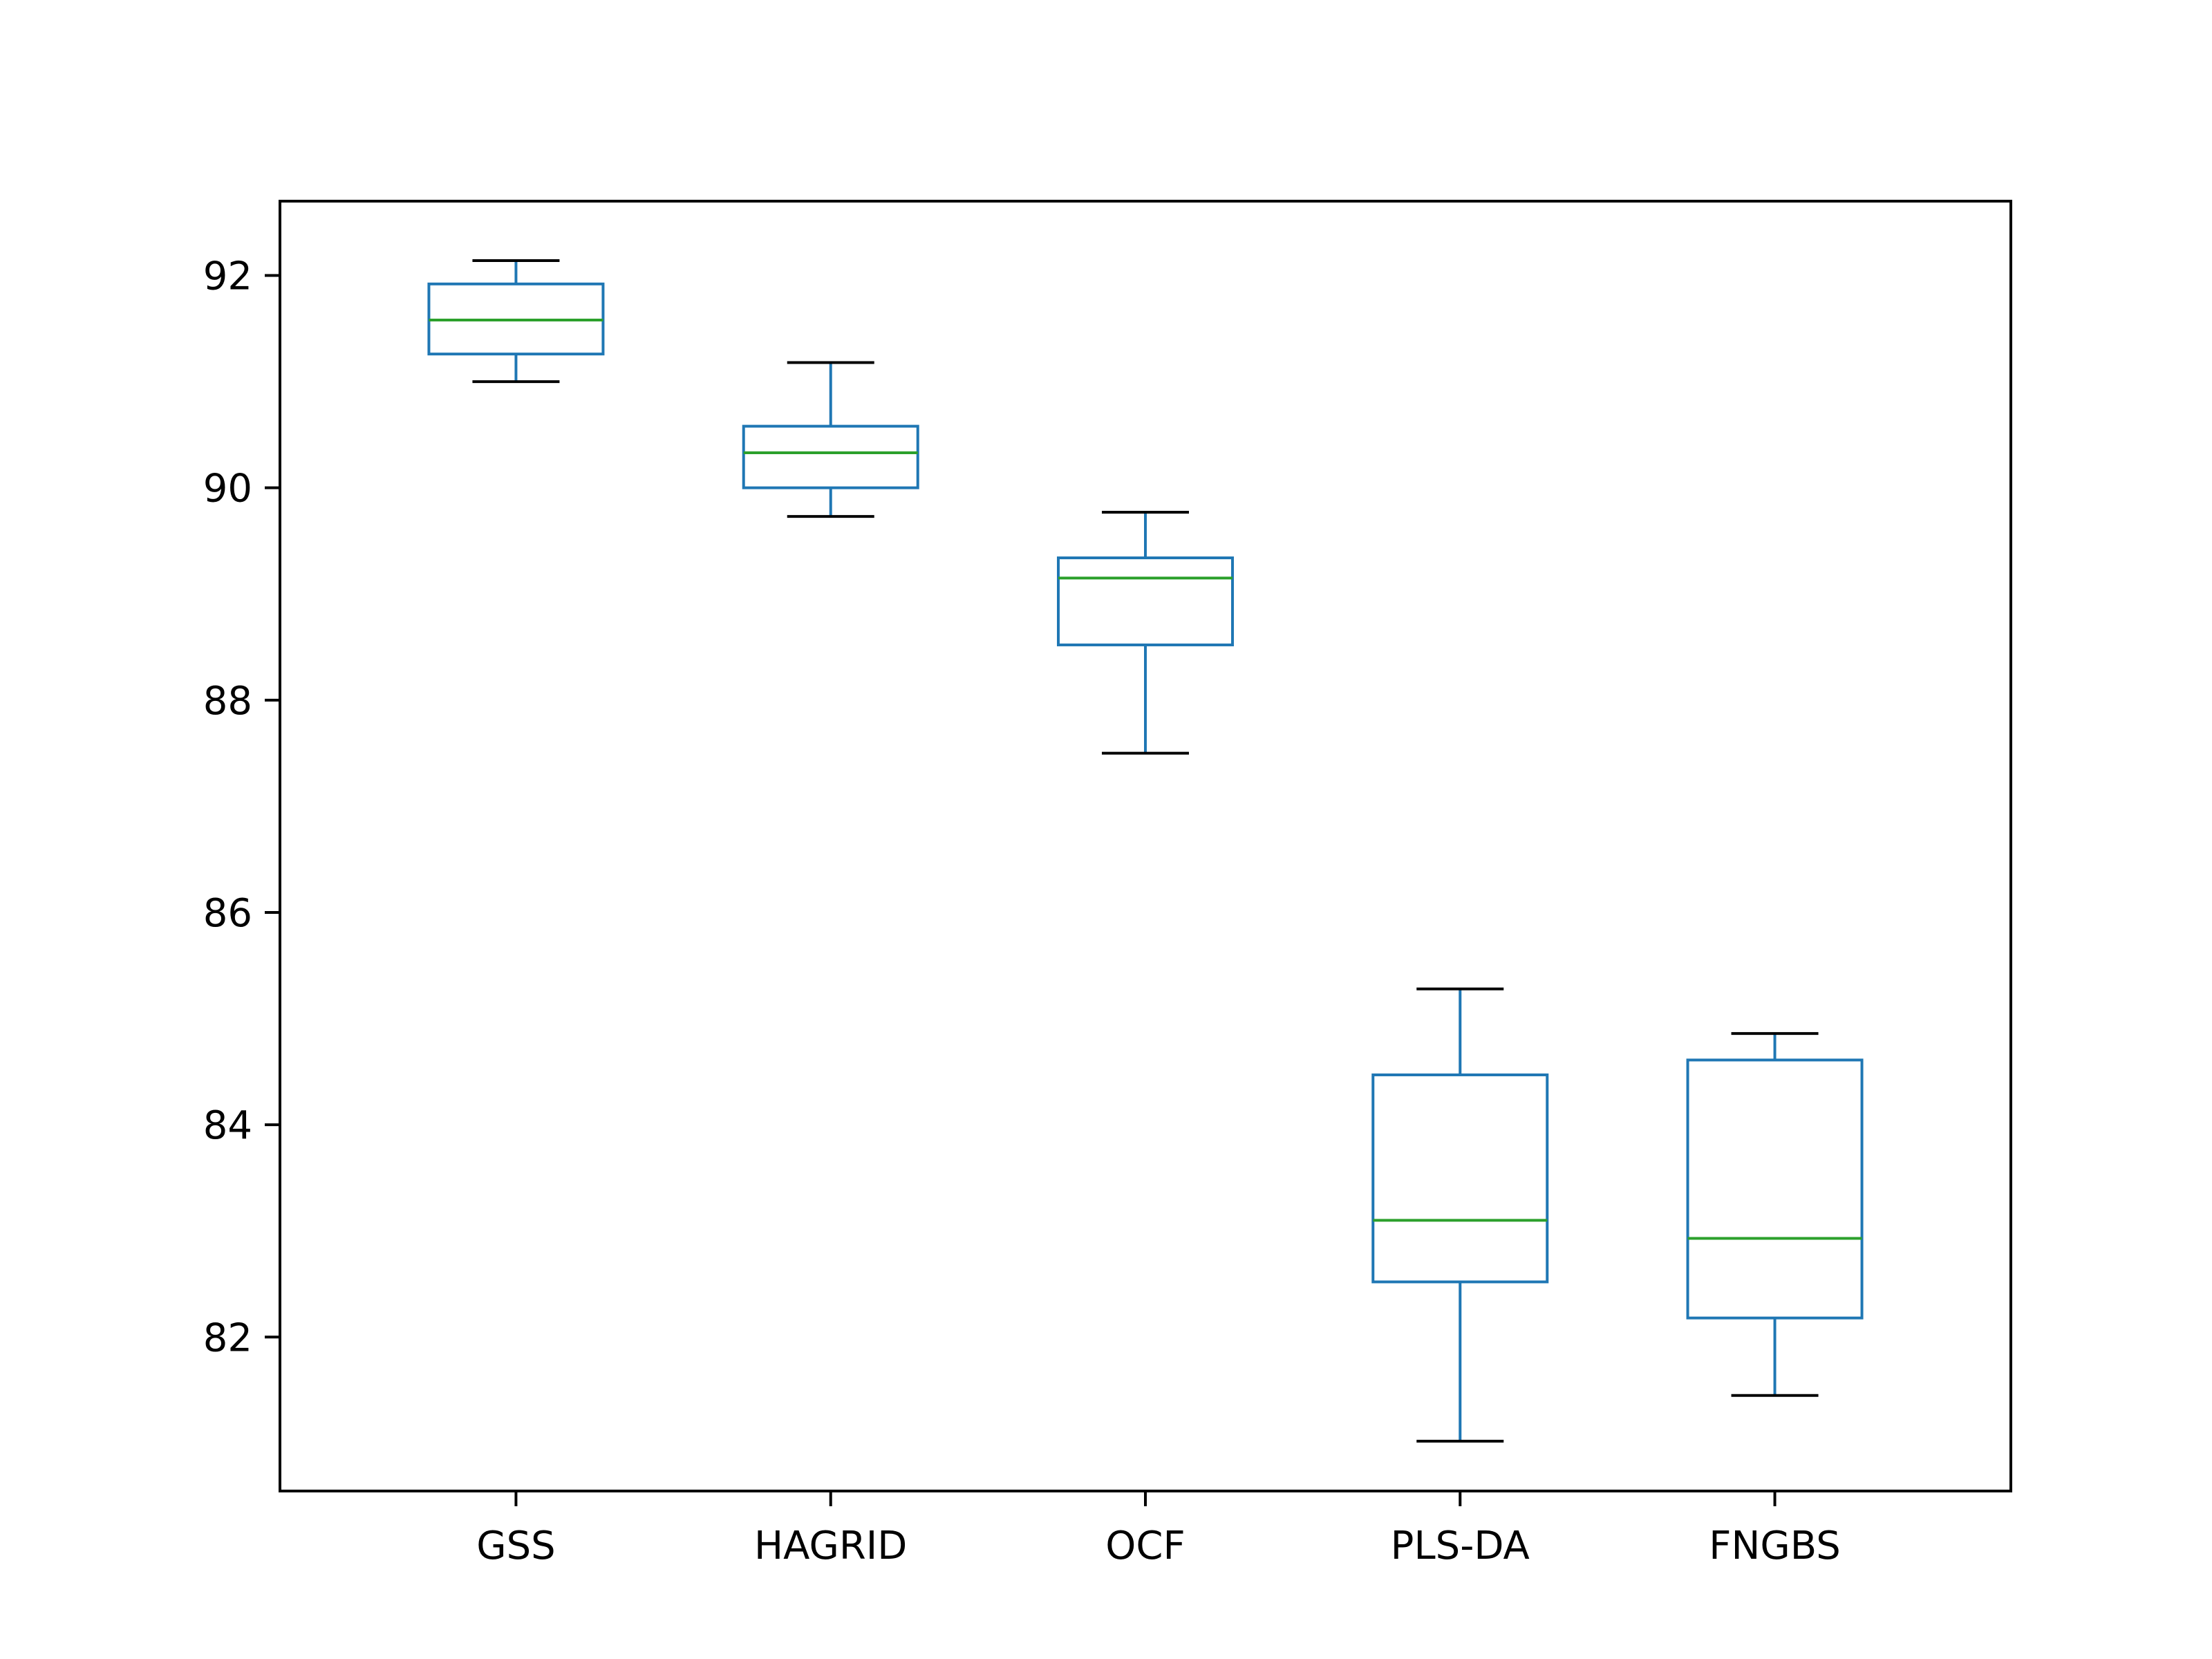 The image size is (2212, 1659). I want to click on x-tick-label-ocf: OCF, so click(1145, 1546).